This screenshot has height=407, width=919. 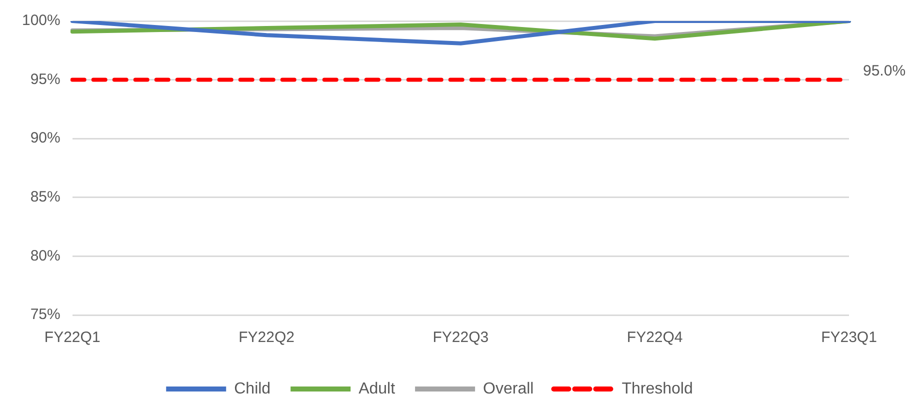 I want to click on x-tick-label: FY22Q4, so click(x=654, y=337).